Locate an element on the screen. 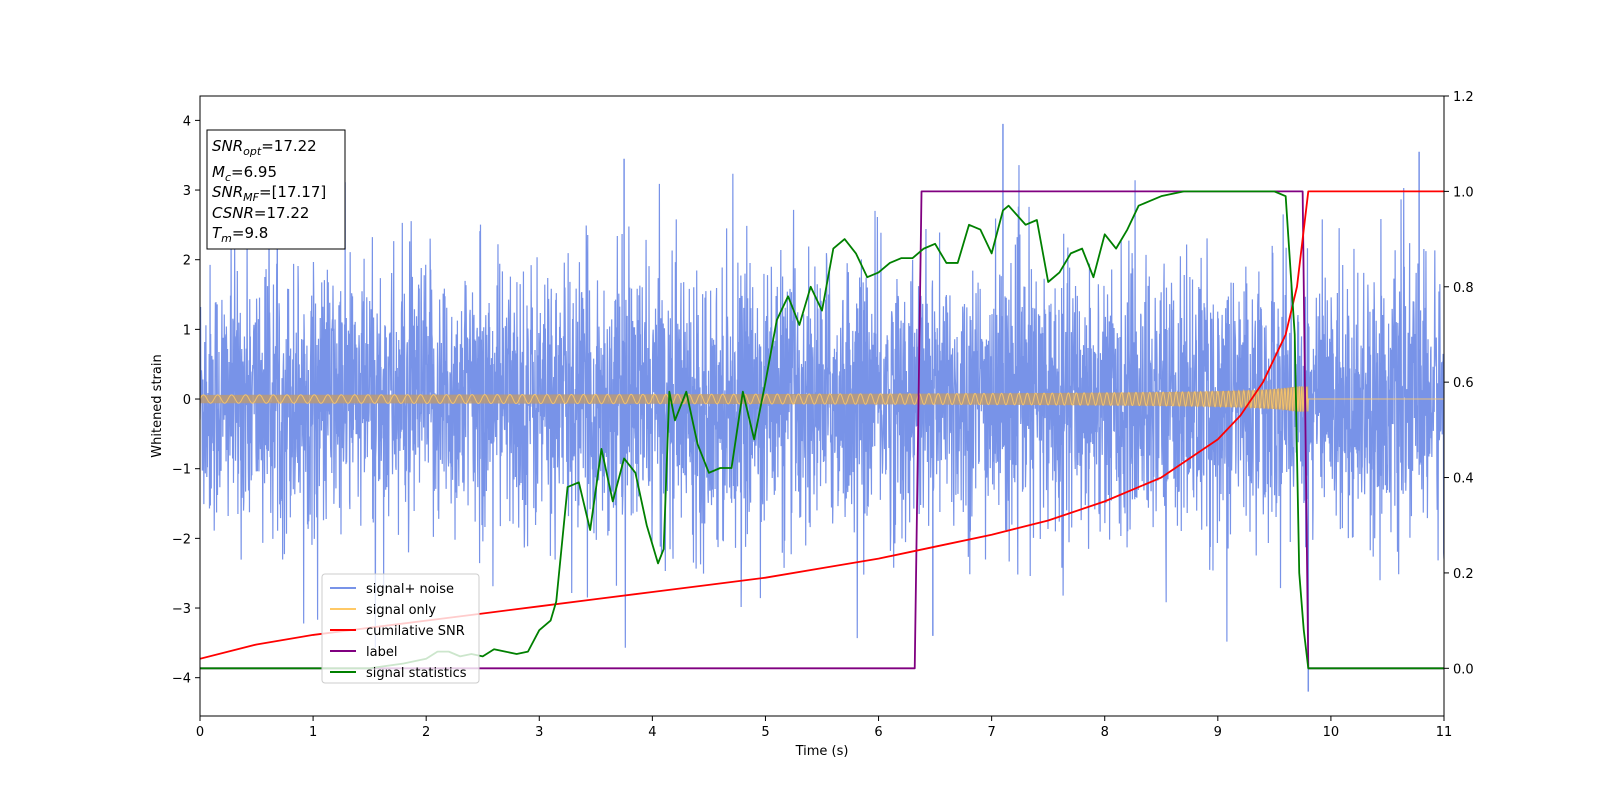 Image resolution: width=1600 pixels, height=804 pixels. y-left-tick-label: 3 is located at coordinates (187, 191).